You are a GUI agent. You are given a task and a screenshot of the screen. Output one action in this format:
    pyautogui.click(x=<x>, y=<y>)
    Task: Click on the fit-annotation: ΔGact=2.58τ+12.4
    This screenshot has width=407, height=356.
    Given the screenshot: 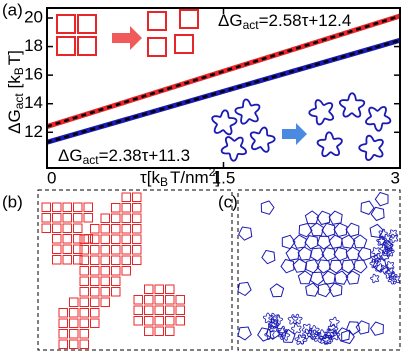 What is the action you would take?
    pyautogui.click(x=284, y=21)
    